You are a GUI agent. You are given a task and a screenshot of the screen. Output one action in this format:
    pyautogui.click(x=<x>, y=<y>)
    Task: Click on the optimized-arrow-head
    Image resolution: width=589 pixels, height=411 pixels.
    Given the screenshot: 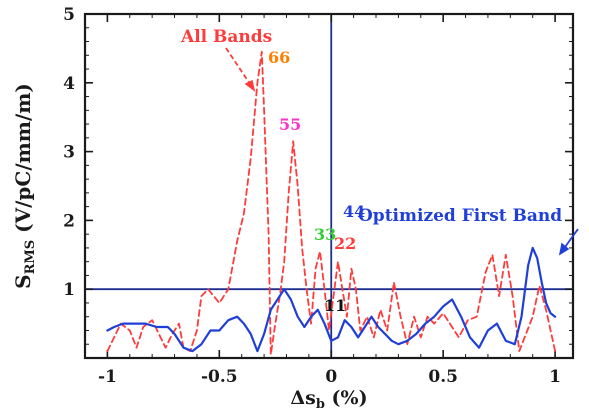 What is the action you would take?
    pyautogui.click(x=564, y=249)
    